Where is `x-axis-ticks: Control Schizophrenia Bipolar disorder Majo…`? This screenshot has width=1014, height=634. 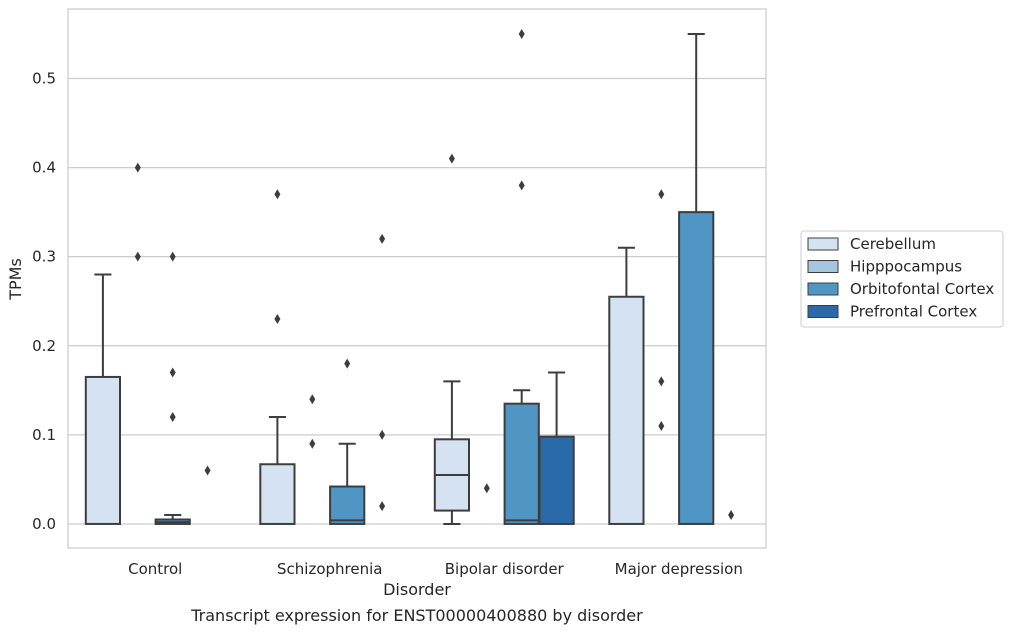 x-axis-ticks: Control Schizophrenia Bipolar disorder Majo… is located at coordinates (435, 569).